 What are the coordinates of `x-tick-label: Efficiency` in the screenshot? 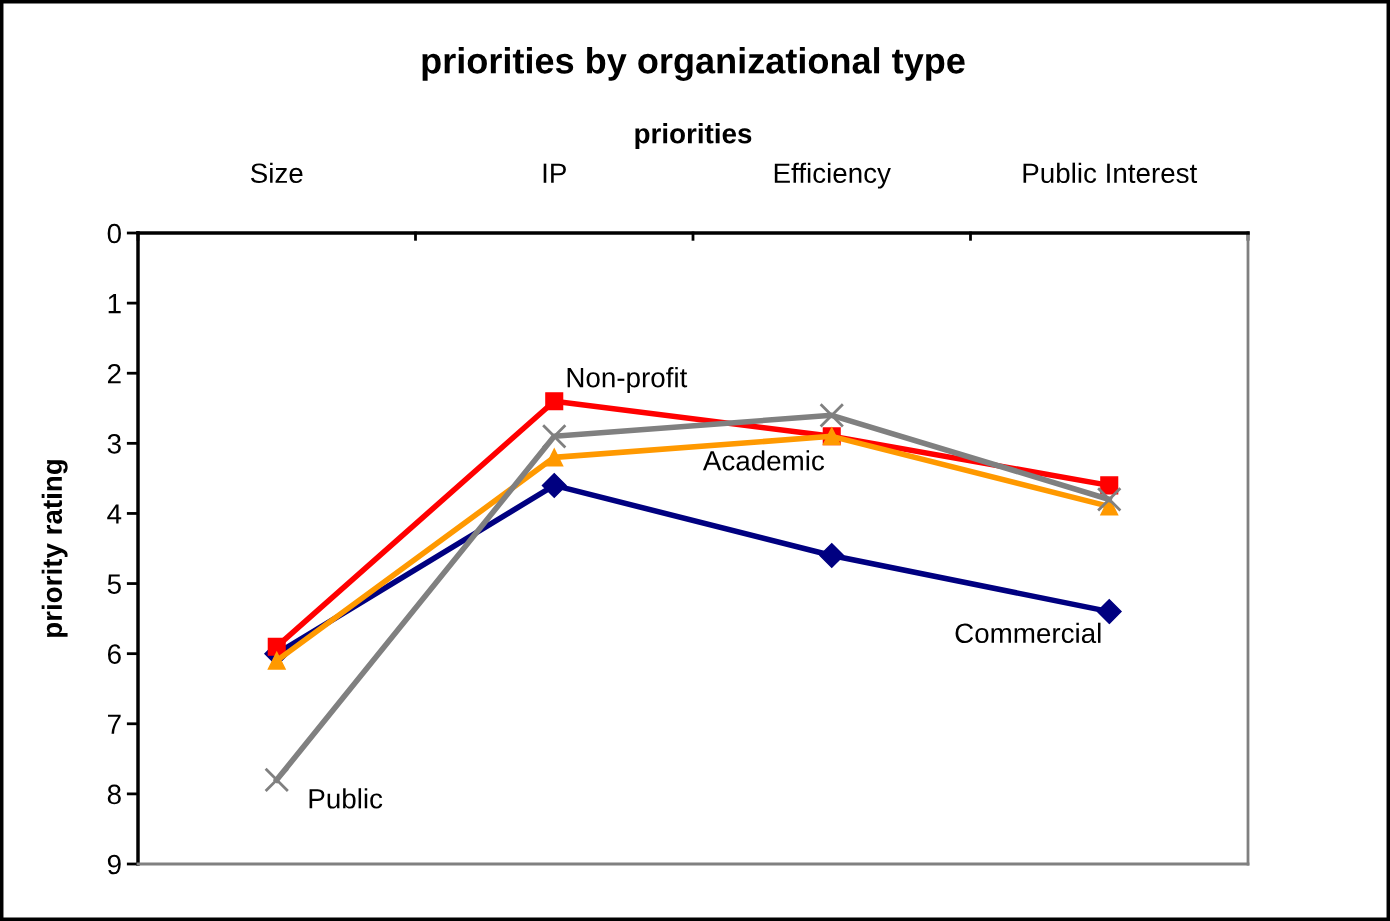 It's located at (832, 175).